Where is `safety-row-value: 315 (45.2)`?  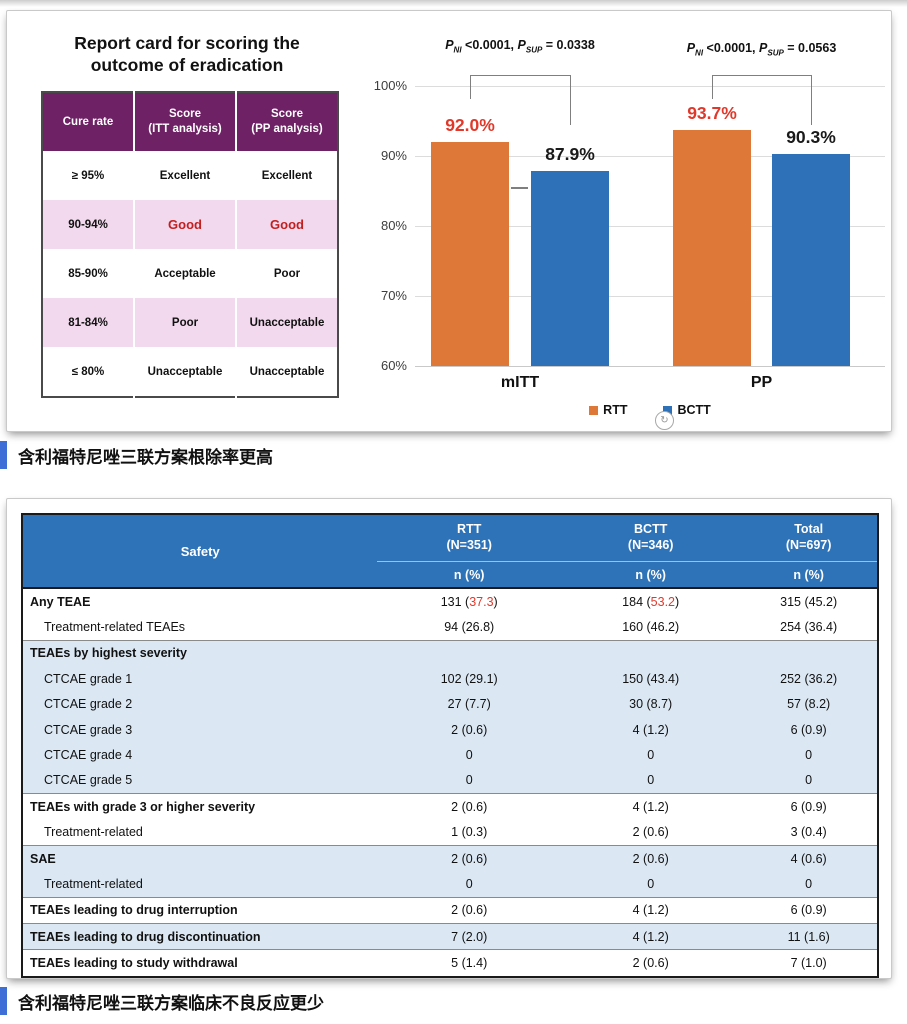 safety-row-value: 315 (45.2) is located at coordinates (809, 601).